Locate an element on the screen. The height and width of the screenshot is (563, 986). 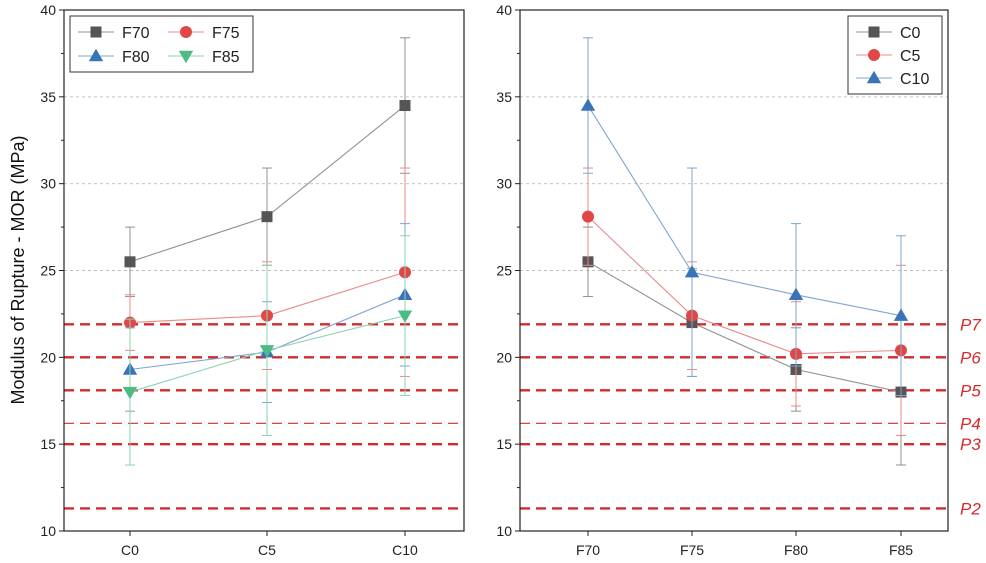
legend: F70 F75 F80 F85 is located at coordinates (161, 44).